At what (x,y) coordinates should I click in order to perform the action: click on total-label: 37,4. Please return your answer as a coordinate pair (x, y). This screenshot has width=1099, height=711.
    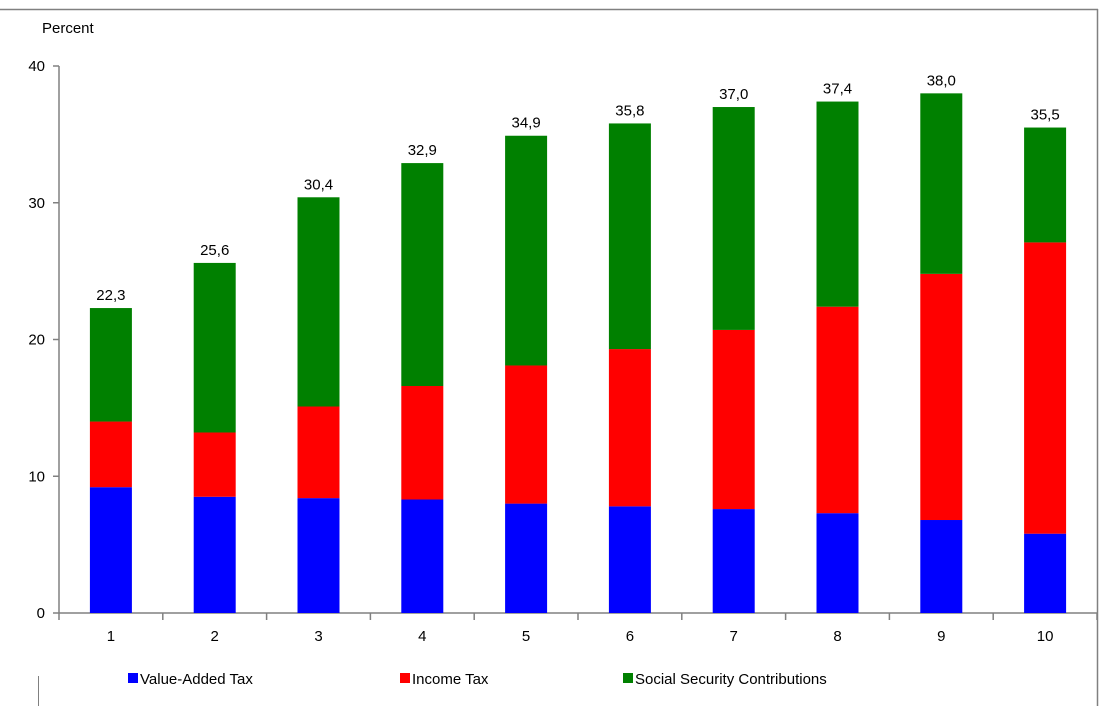
    Looking at the image, I should click on (837, 89).